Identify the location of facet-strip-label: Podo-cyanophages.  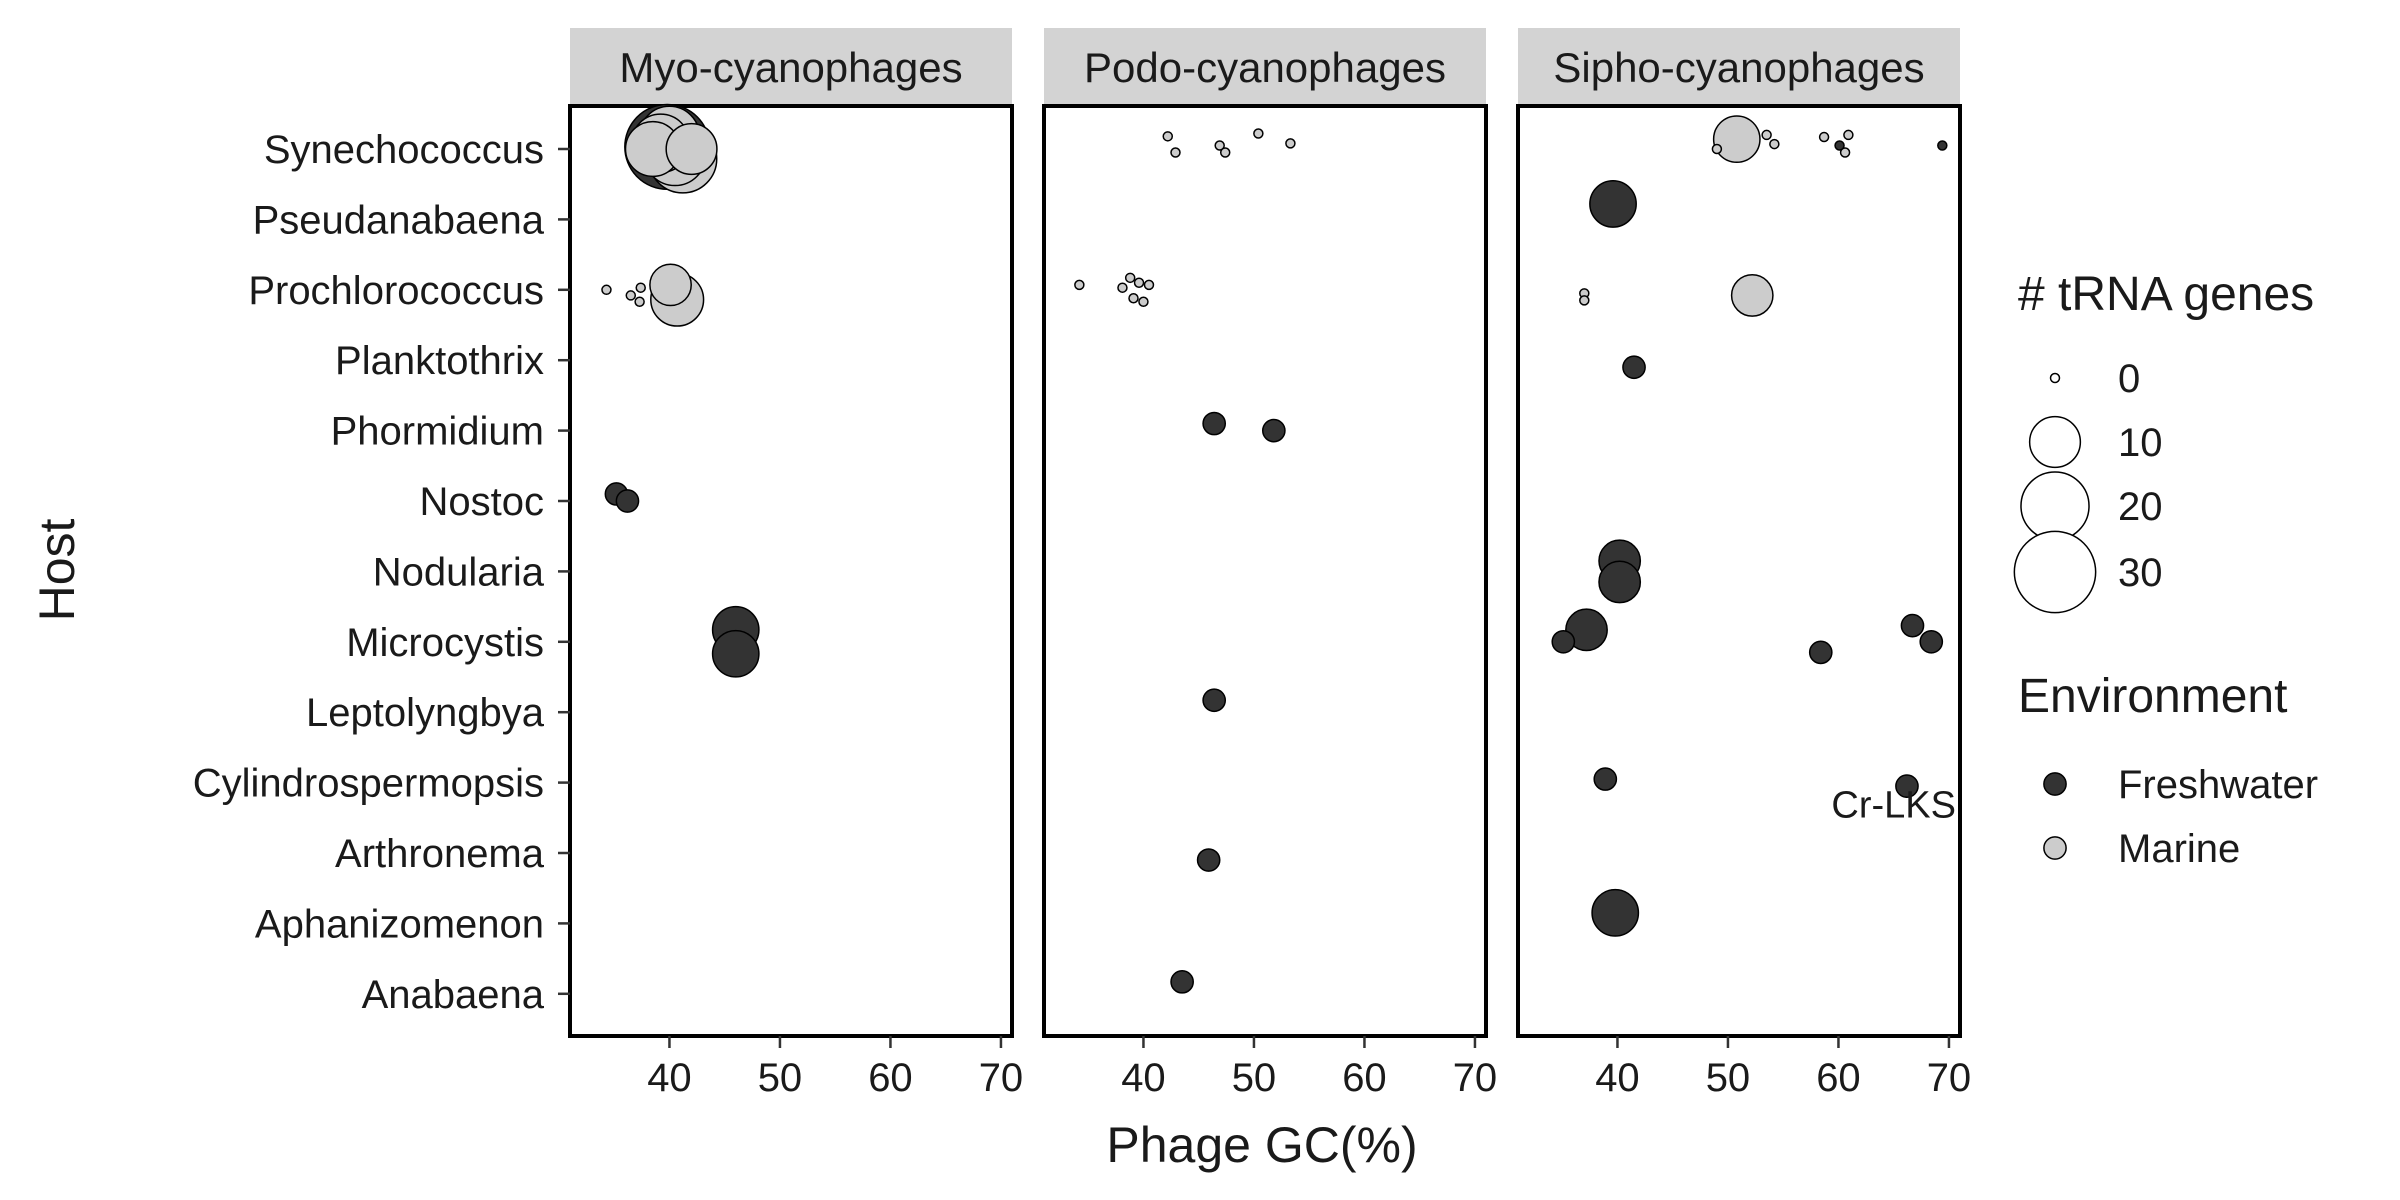
(1265, 67).